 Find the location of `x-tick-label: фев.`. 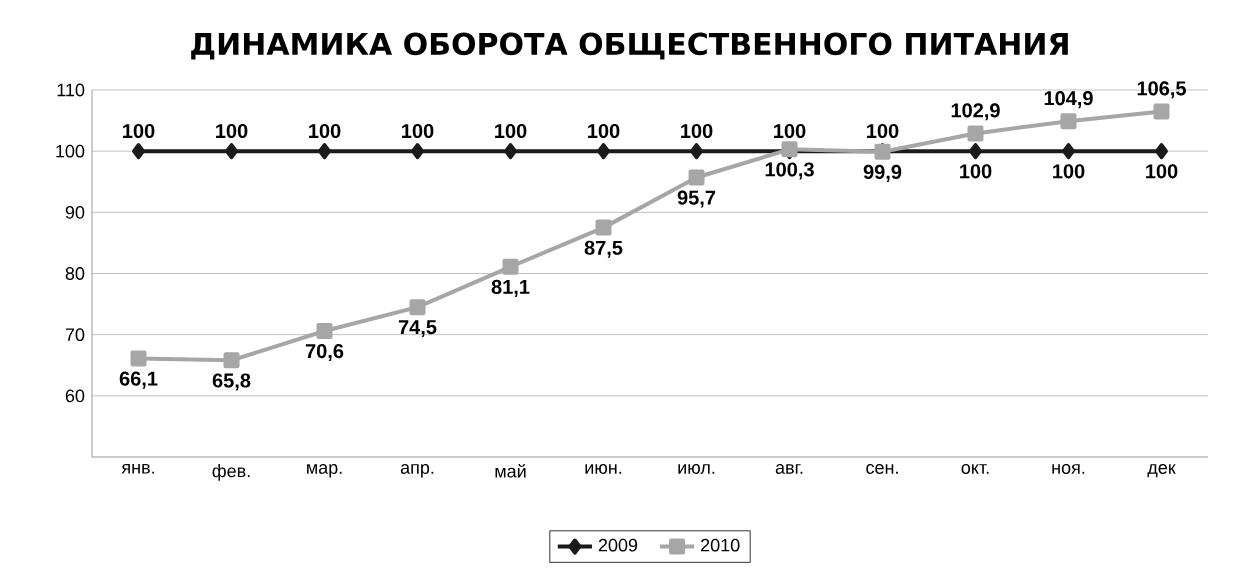

x-tick-label: фев. is located at coordinates (231, 472).